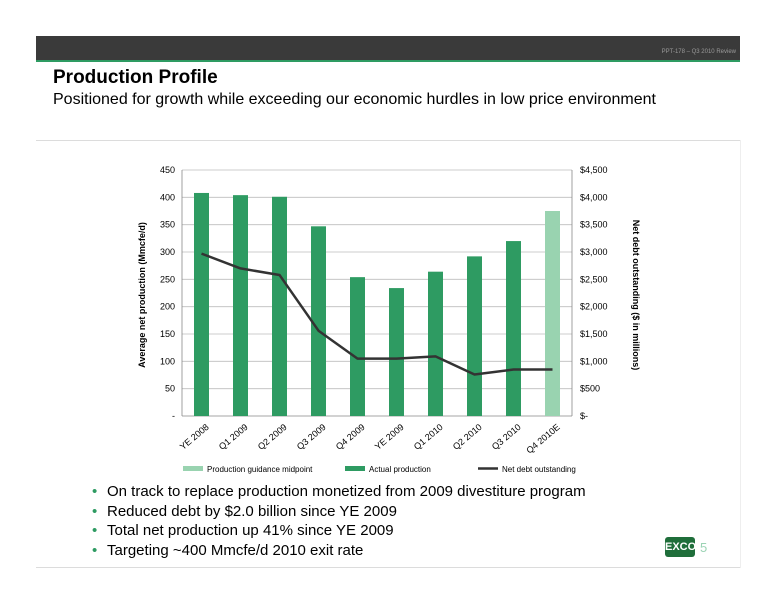 Image resolution: width=776 pixels, height=600 pixels. I want to click on x-tick-label: Q4 2009, so click(350, 437).